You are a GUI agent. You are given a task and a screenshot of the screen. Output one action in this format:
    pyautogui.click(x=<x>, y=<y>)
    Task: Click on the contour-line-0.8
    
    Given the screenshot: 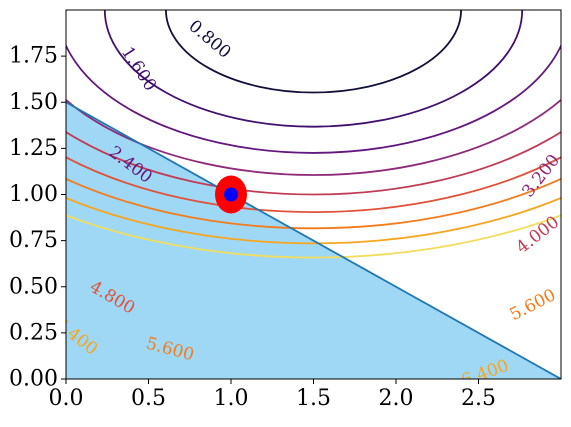 What is the action you would take?
    pyautogui.click(x=313, y=52)
    